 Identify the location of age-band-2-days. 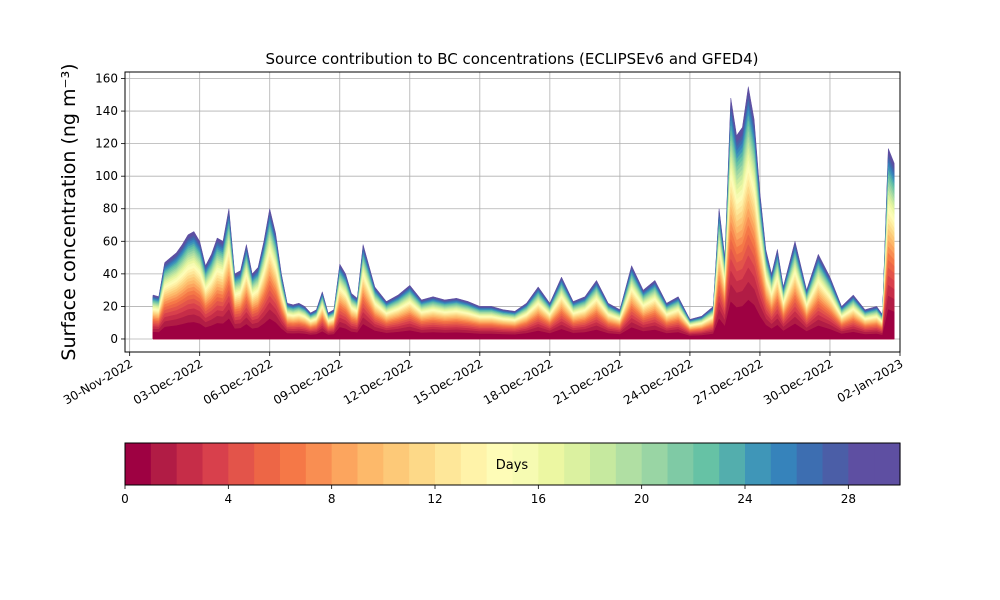
(523, 303).